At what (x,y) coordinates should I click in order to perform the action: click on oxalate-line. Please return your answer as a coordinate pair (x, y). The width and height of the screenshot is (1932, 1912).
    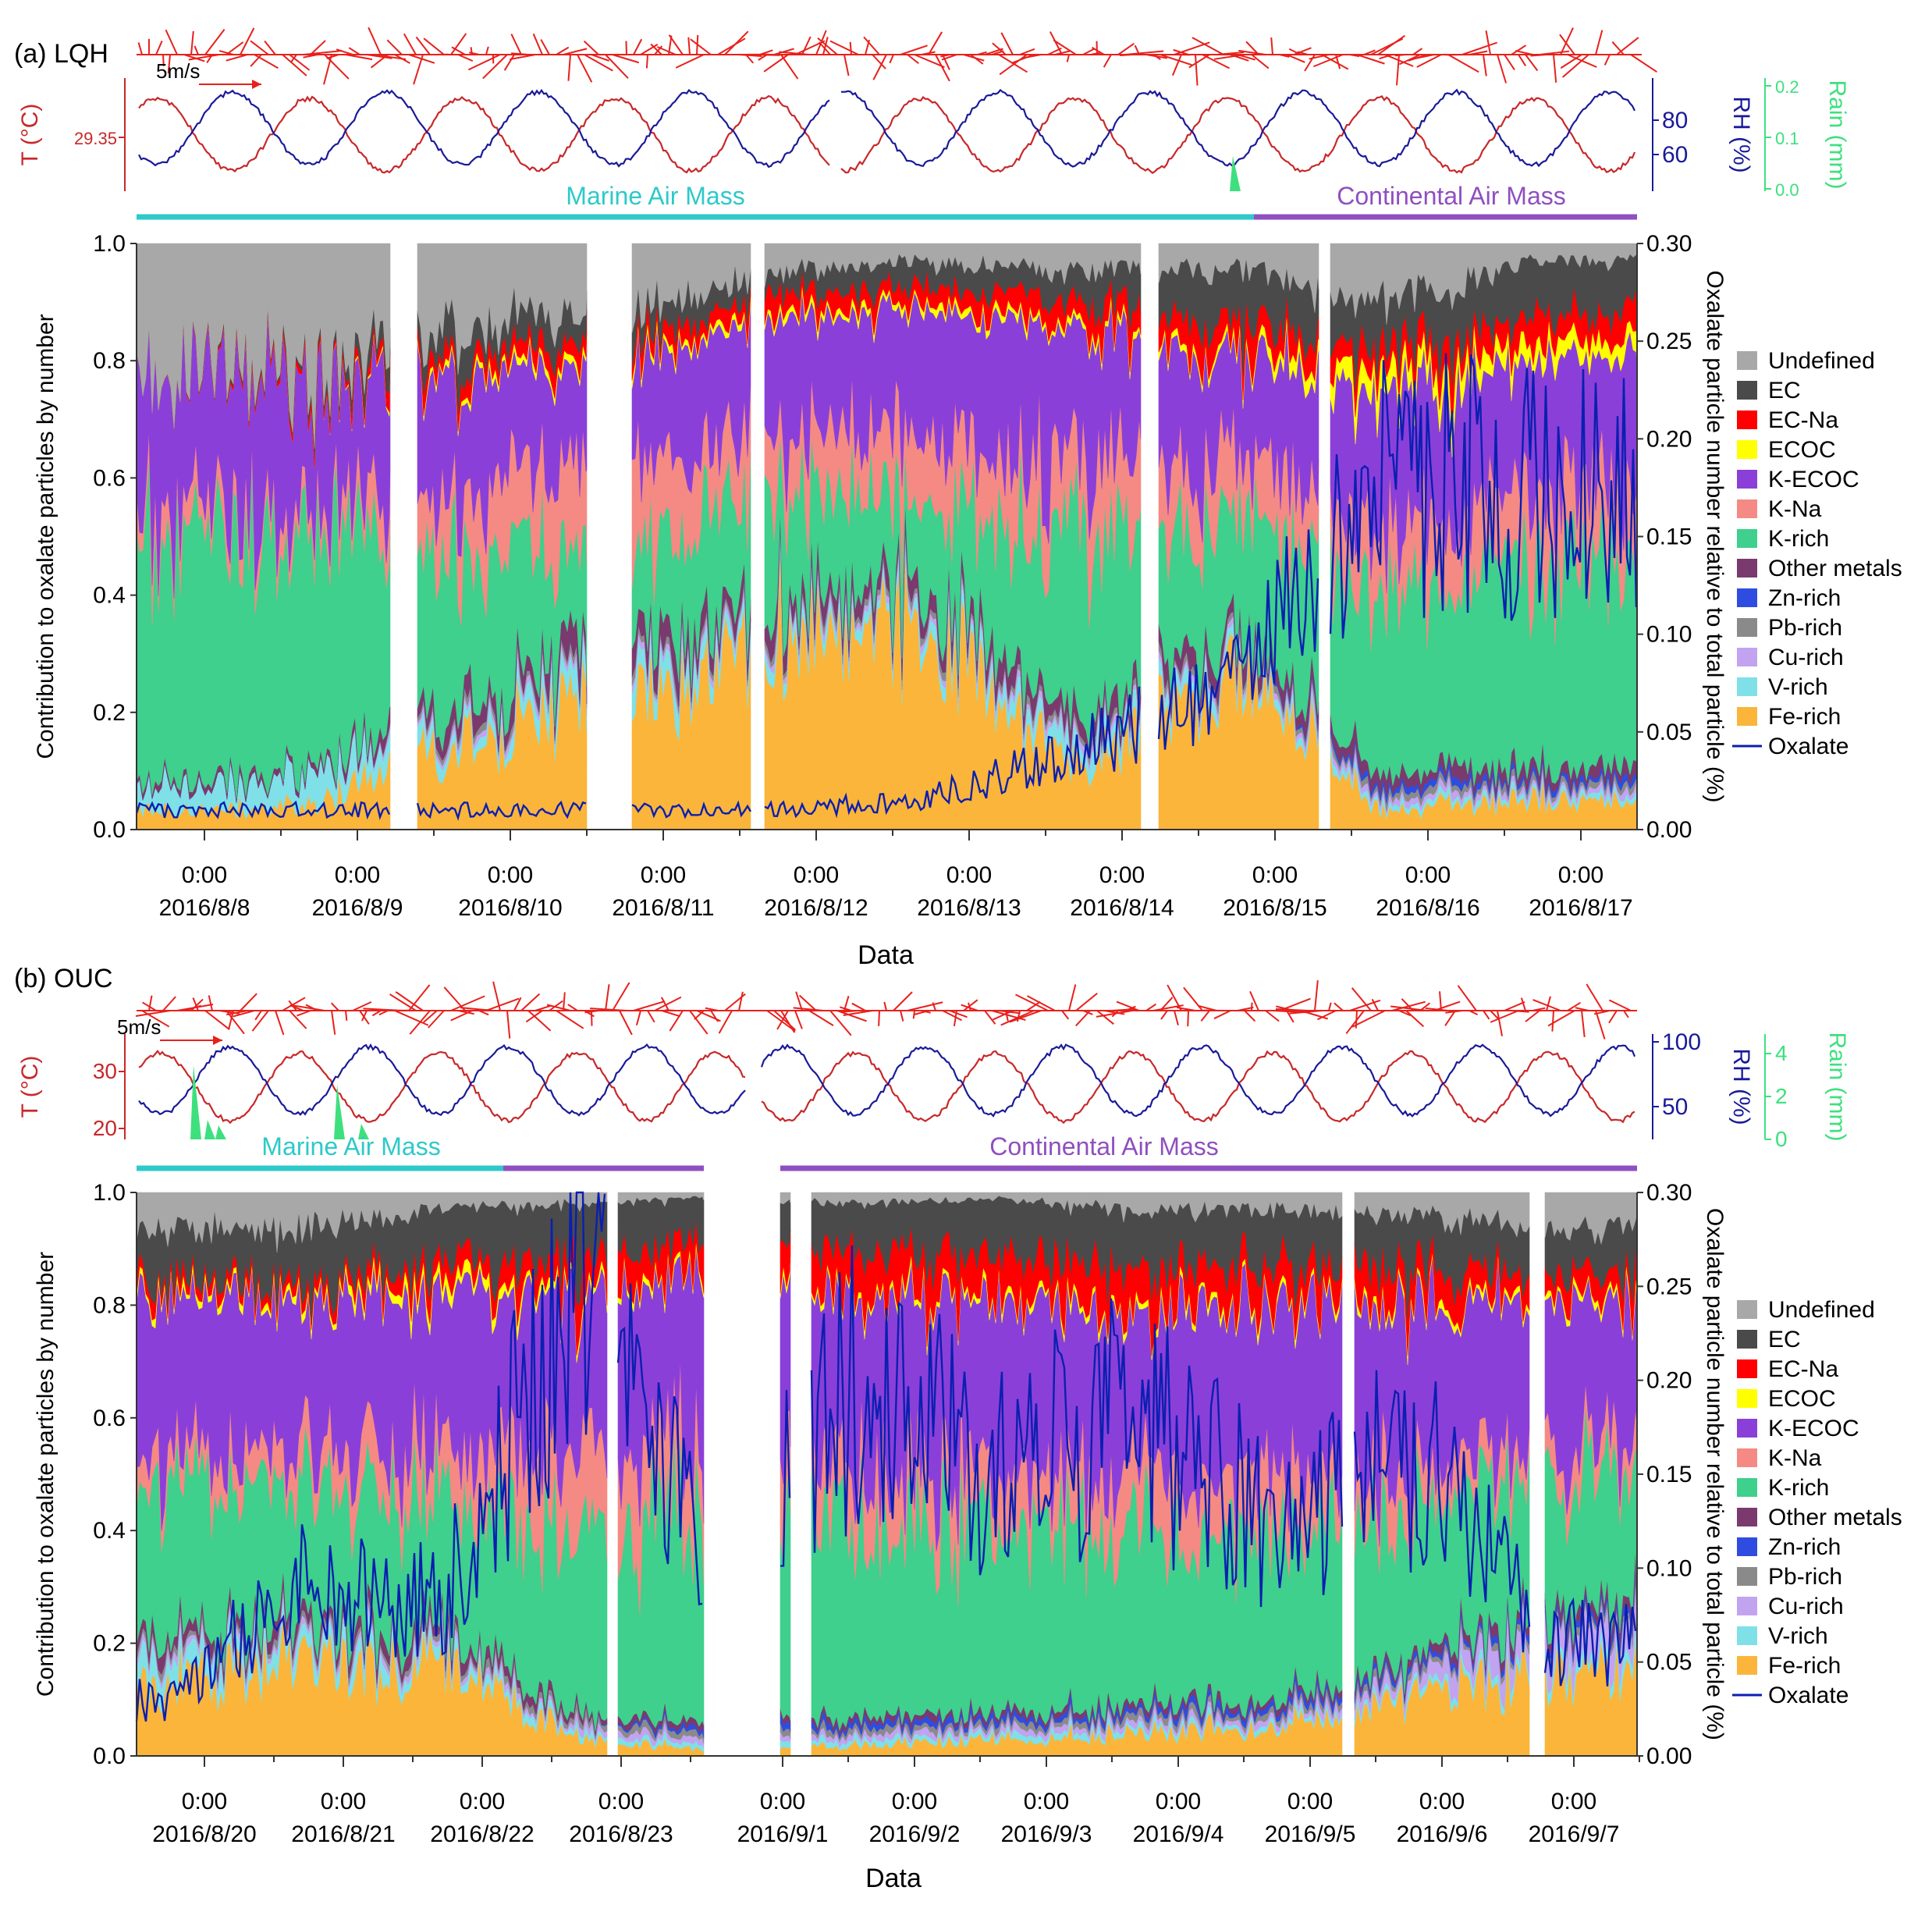
    Looking at the image, I should click on (785, 1479).